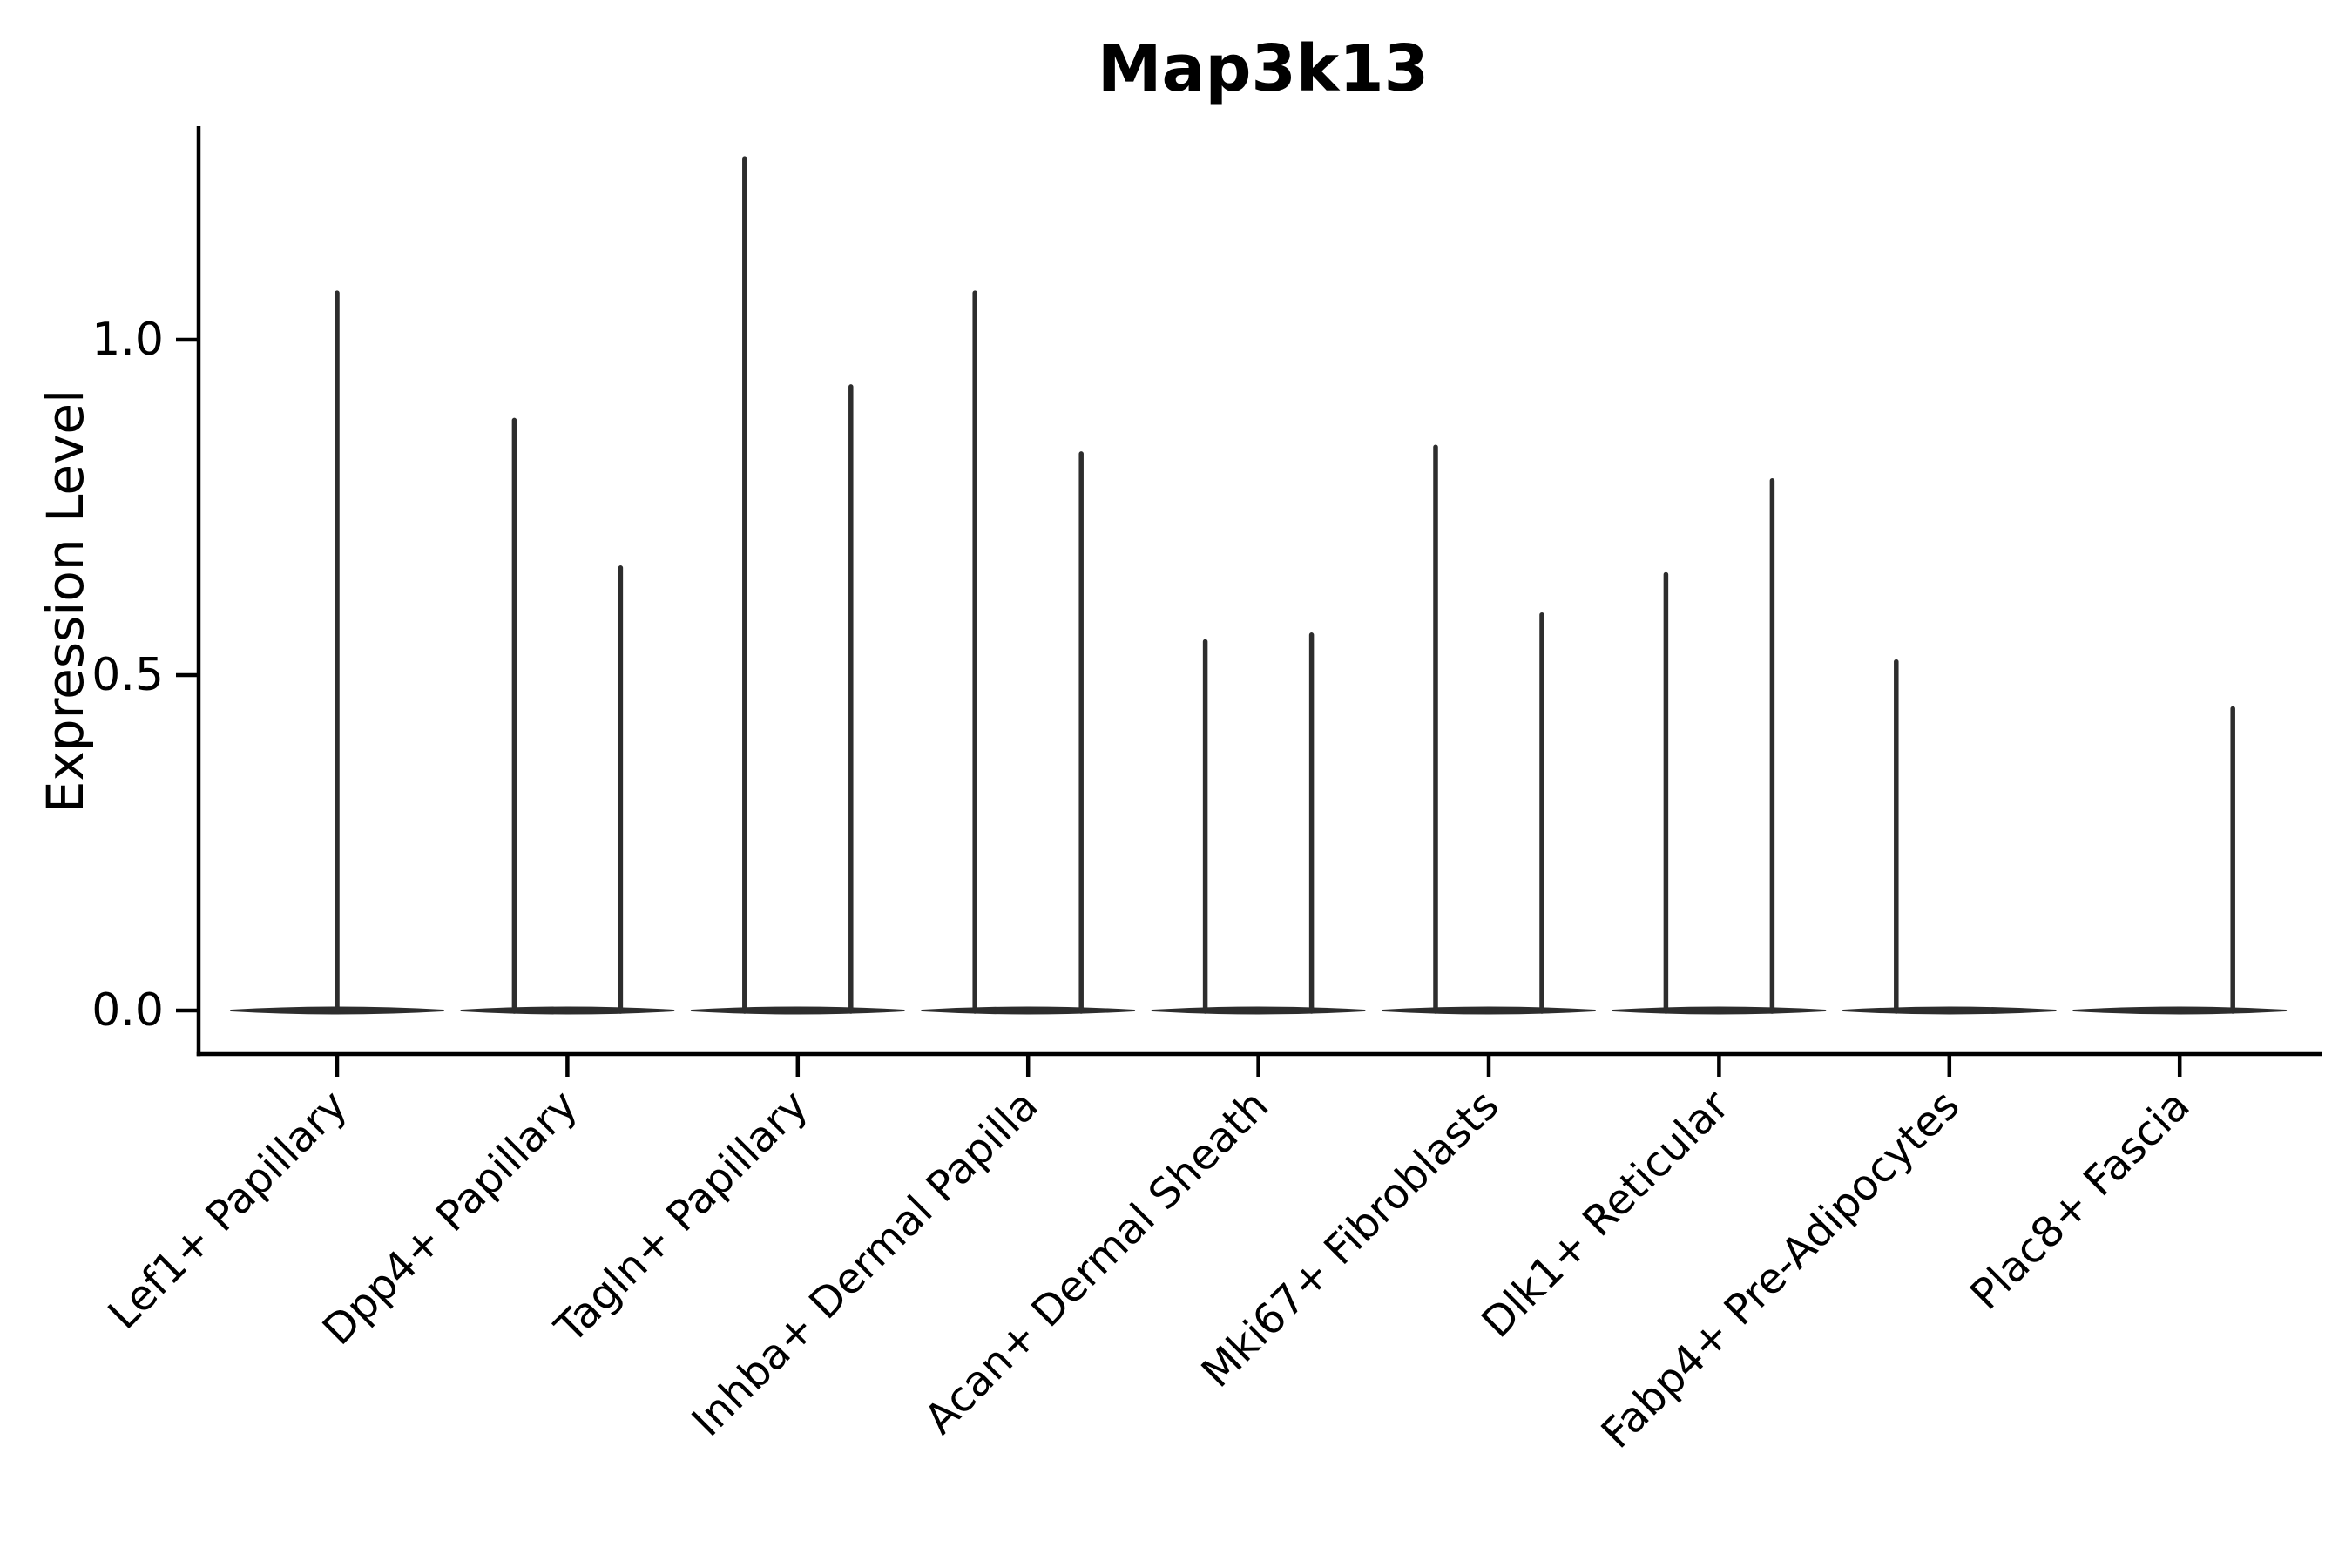  I want to click on y-axis-ticks: 0.0 0.5 1.0, so click(145, 675).